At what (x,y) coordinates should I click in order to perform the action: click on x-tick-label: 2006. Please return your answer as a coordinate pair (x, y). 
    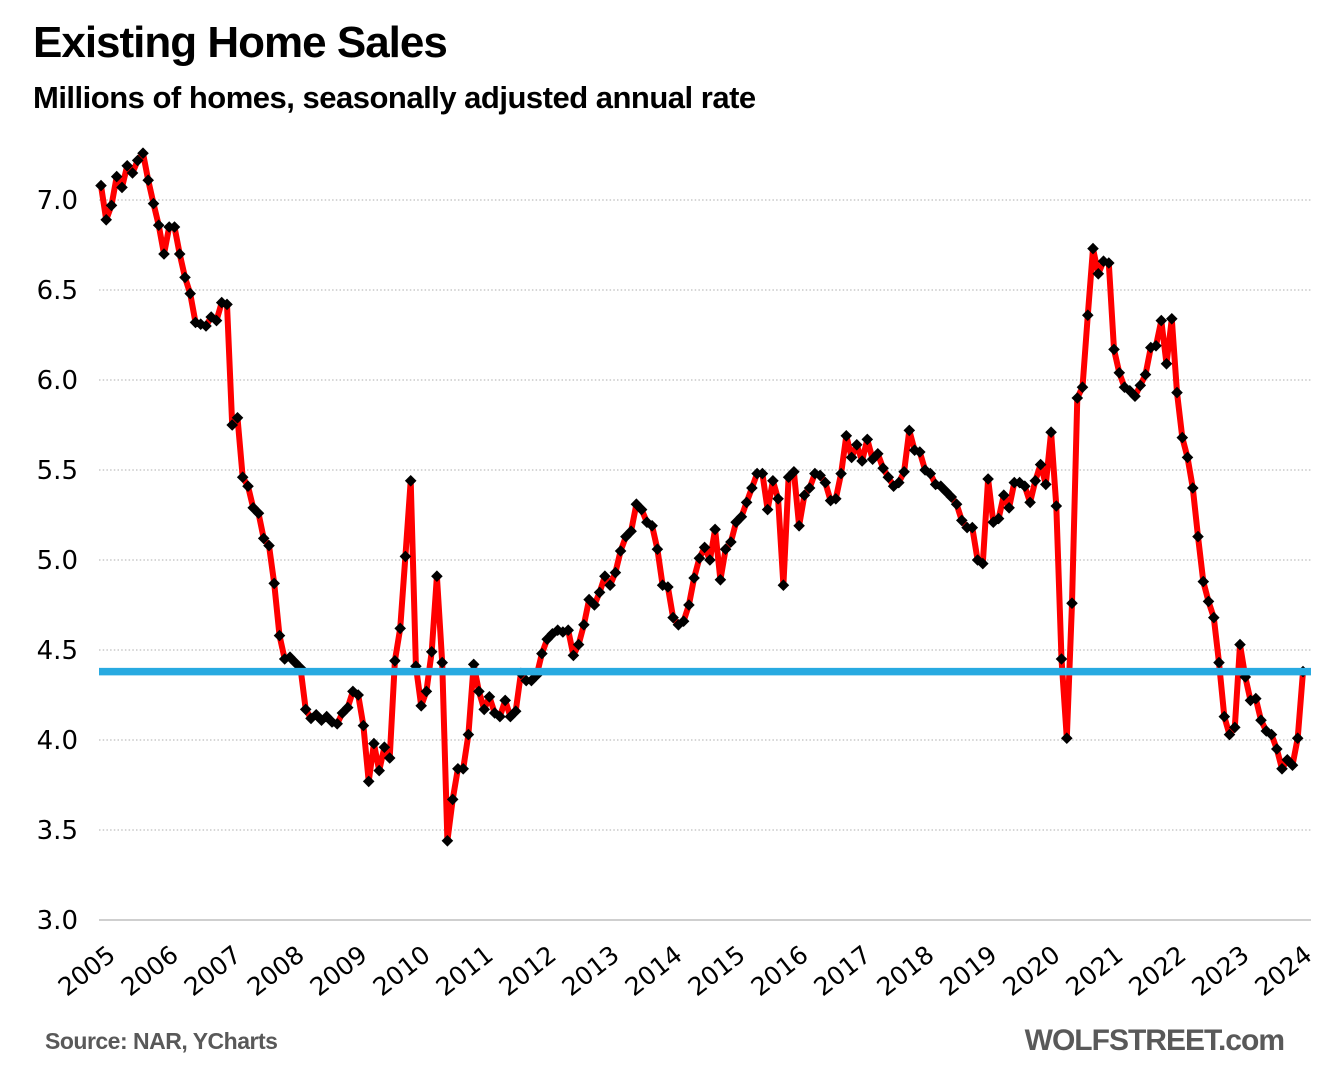
    Looking at the image, I should click on (150, 971).